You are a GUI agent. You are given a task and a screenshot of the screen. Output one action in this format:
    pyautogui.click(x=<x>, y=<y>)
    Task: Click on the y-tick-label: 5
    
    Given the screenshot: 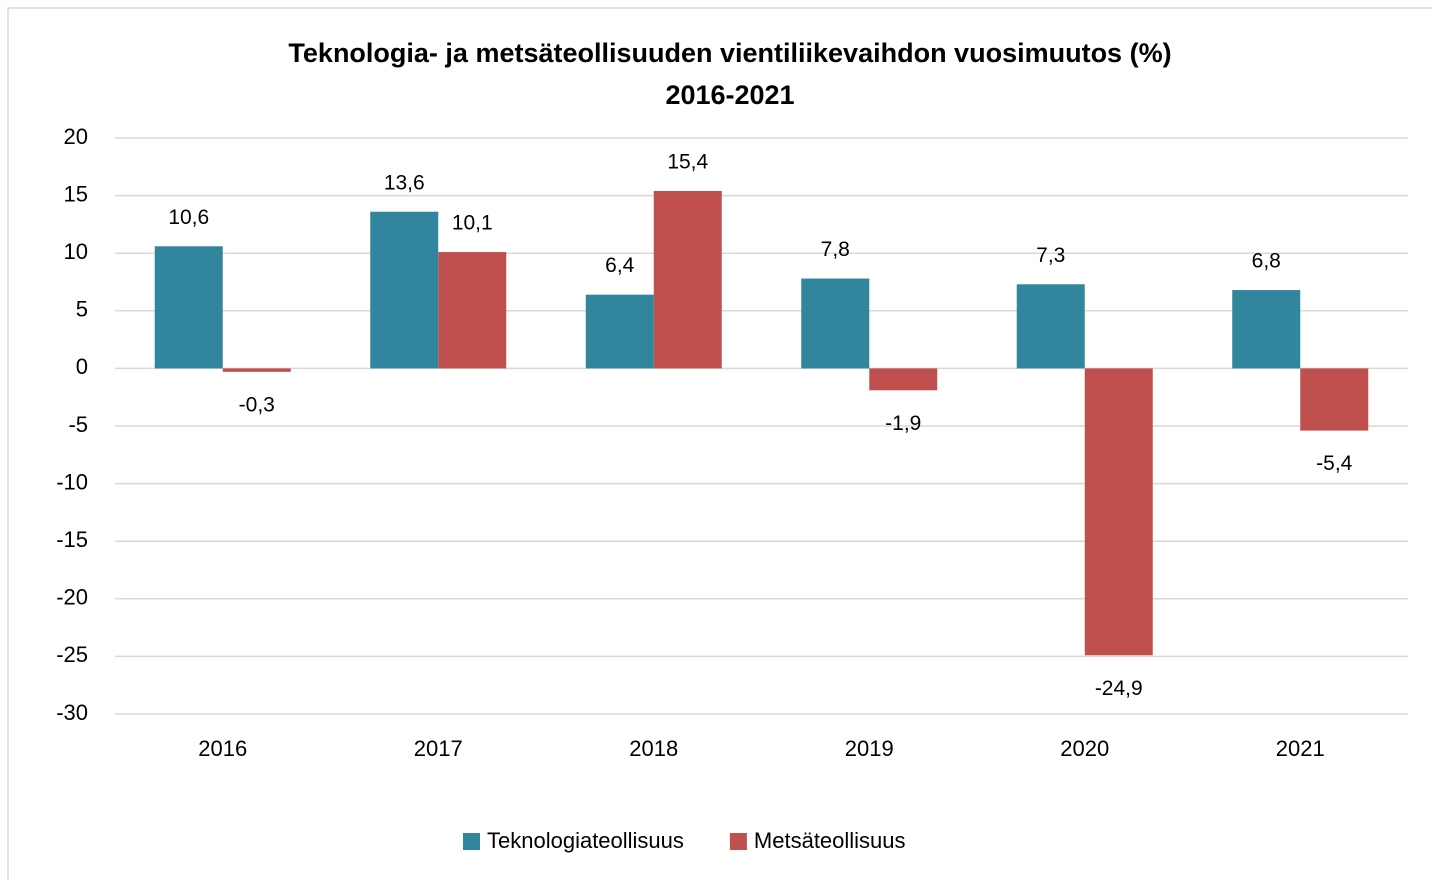 What is the action you would take?
    pyautogui.click(x=82, y=309)
    